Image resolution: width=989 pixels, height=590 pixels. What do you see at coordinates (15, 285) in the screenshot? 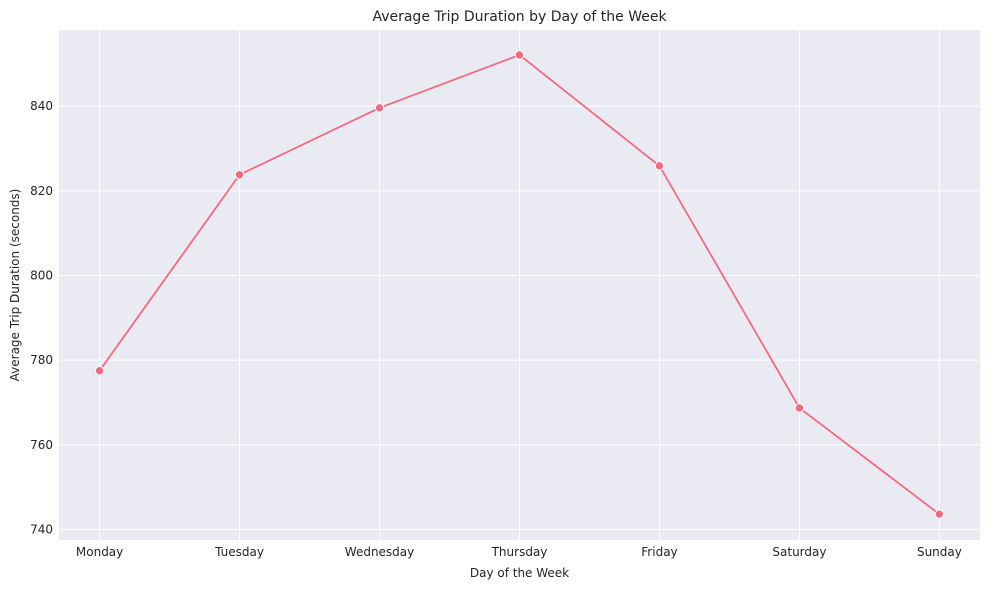
I see `y-axis-label: Average Trip Duration (seconds)` at bounding box center [15, 285].